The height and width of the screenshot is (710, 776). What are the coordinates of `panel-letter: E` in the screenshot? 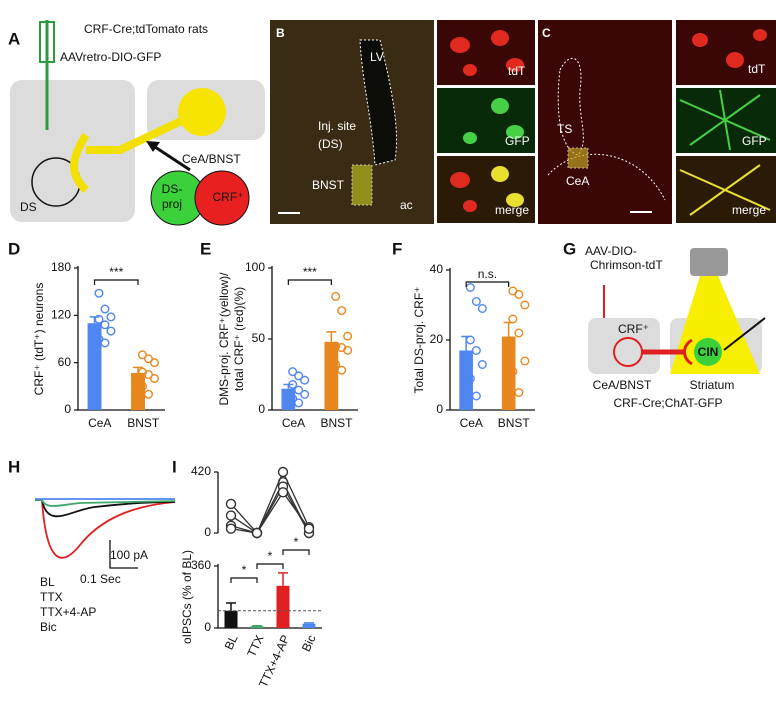 It's located at (205, 248).